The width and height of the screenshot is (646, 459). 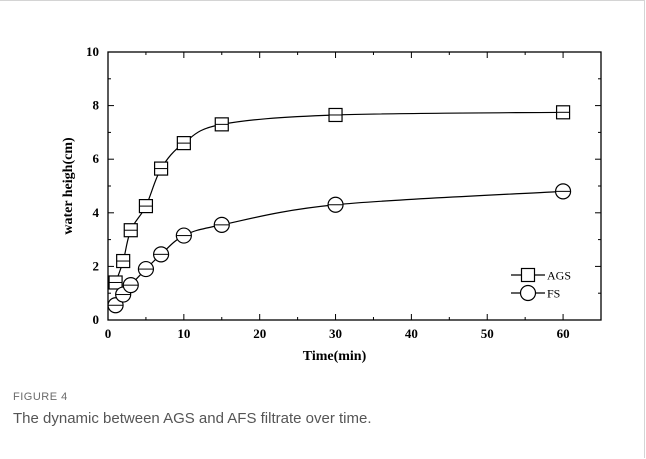 What do you see at coordinates (411, 333) in the screenshot?
I see `x-tick-label: 40` at bounding box center [411, 333].